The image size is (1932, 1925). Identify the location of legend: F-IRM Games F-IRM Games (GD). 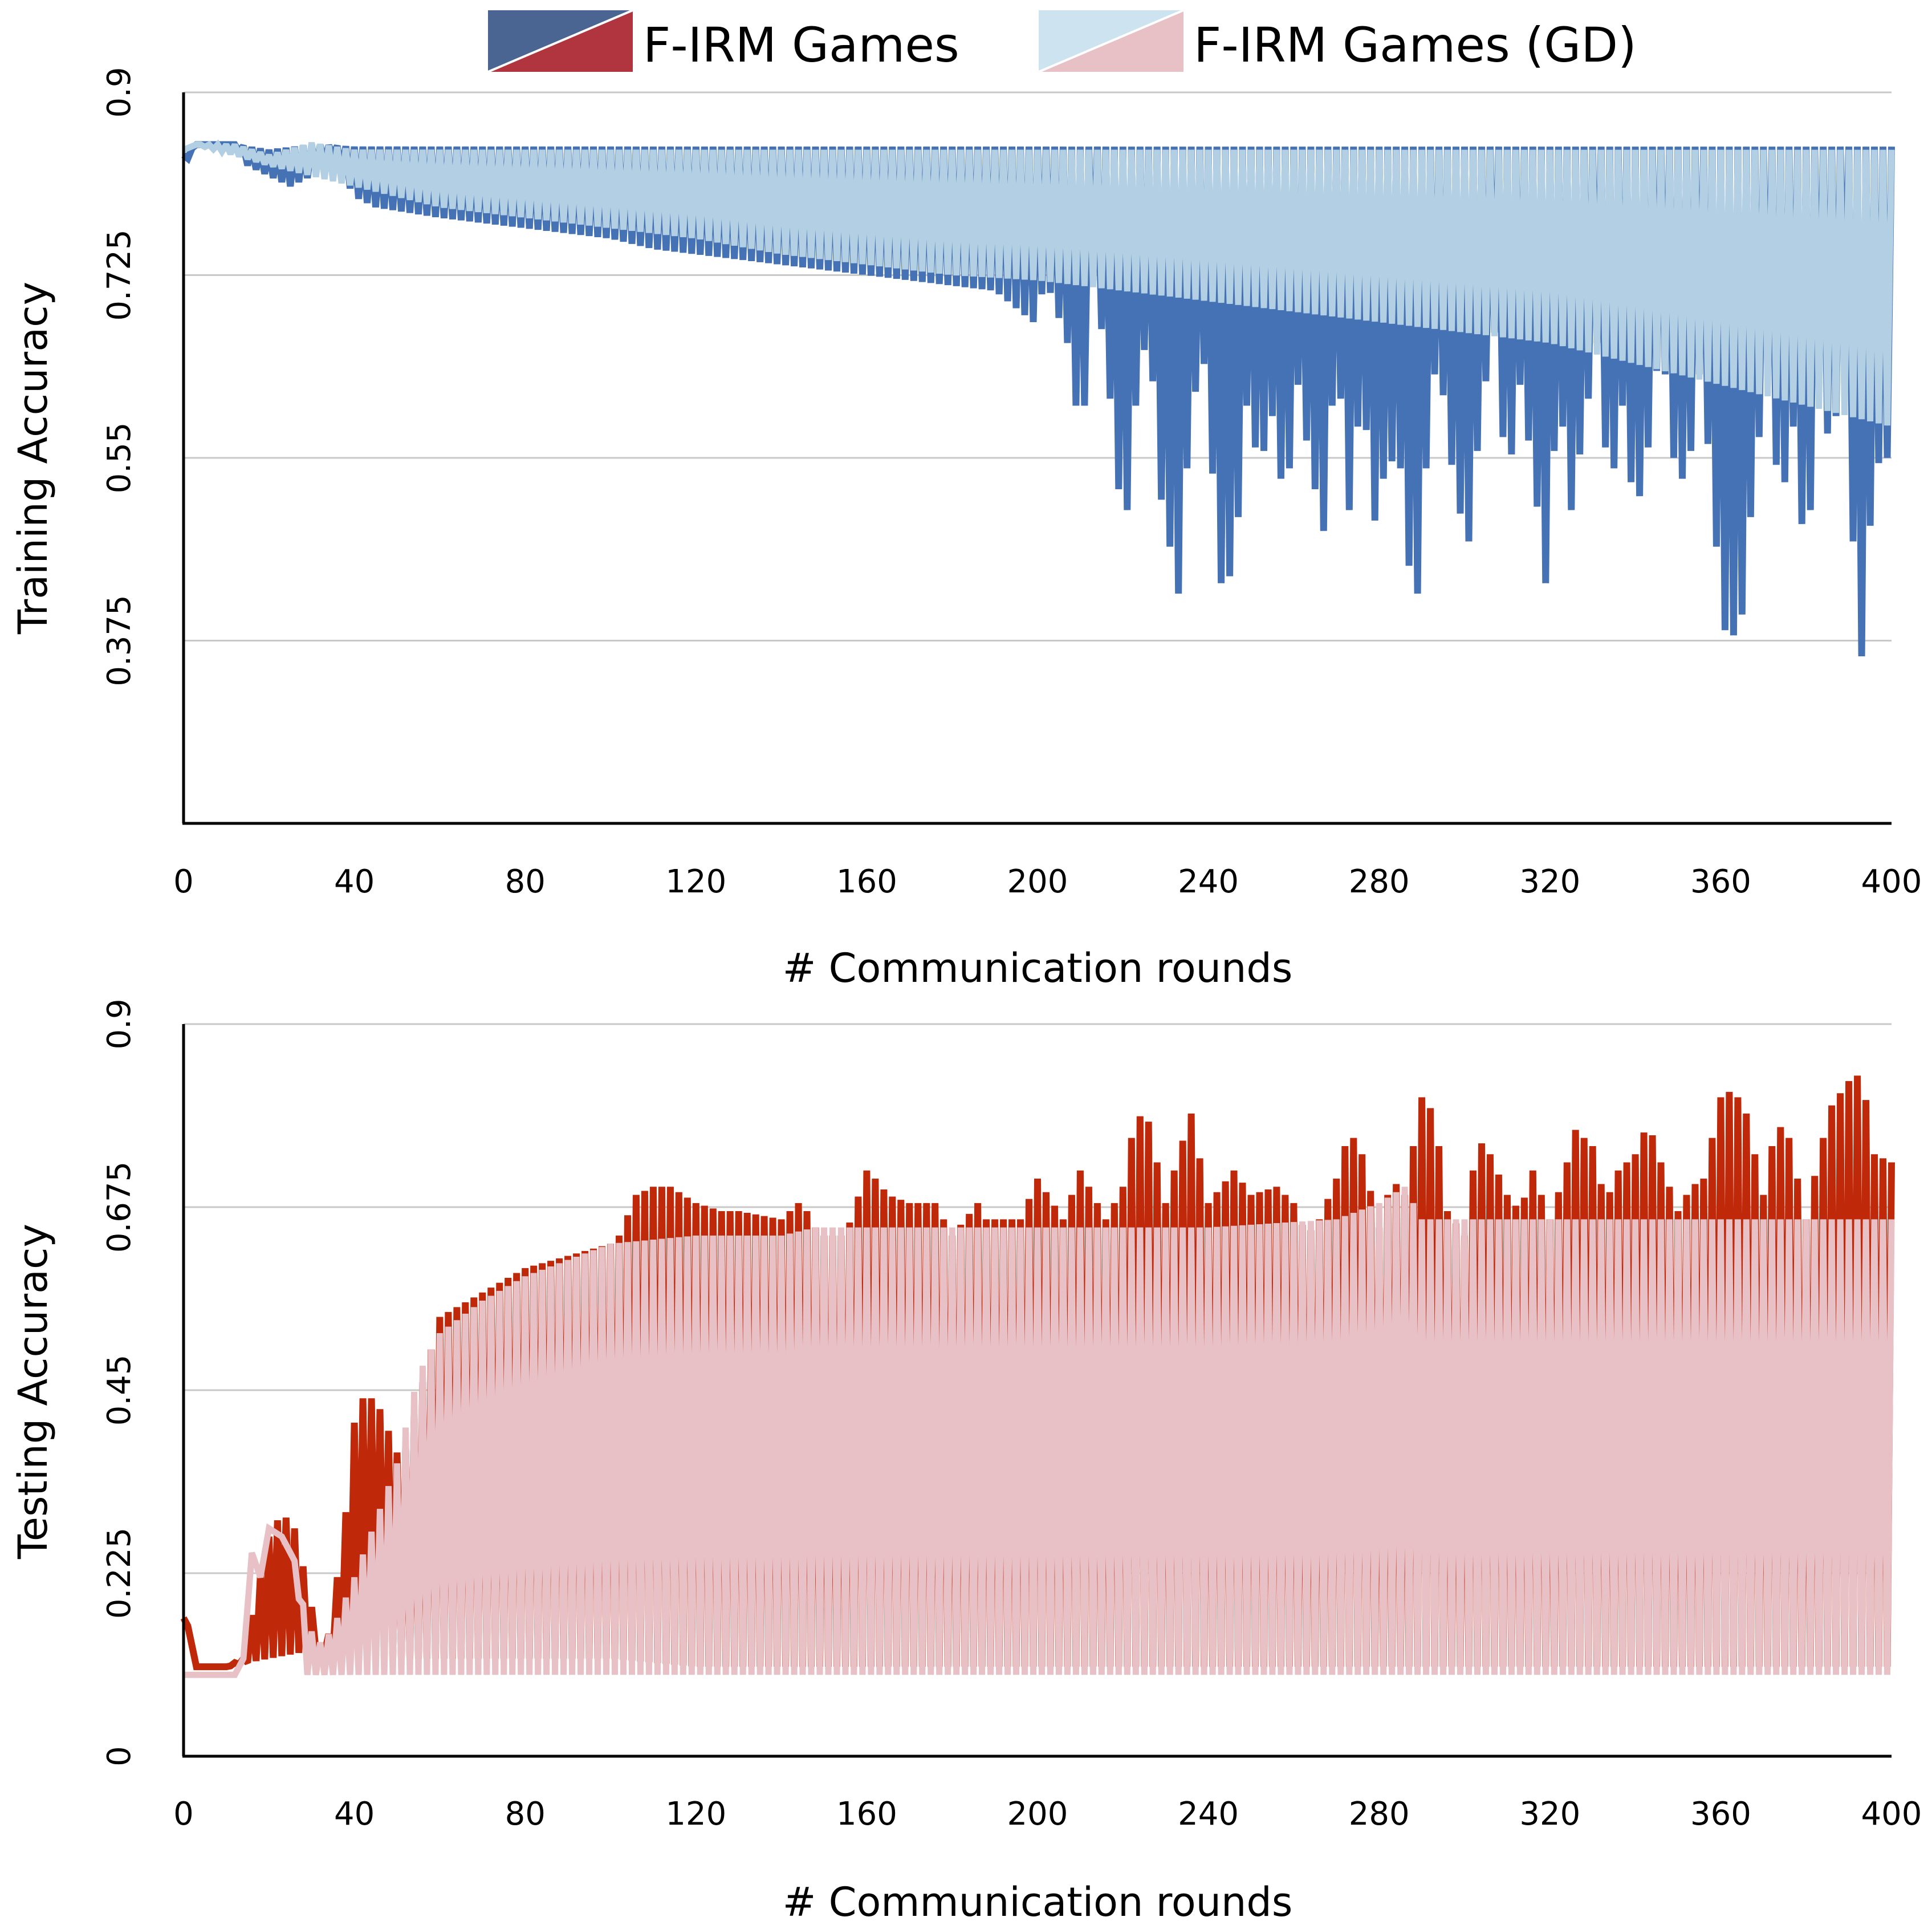
(1062, 41).